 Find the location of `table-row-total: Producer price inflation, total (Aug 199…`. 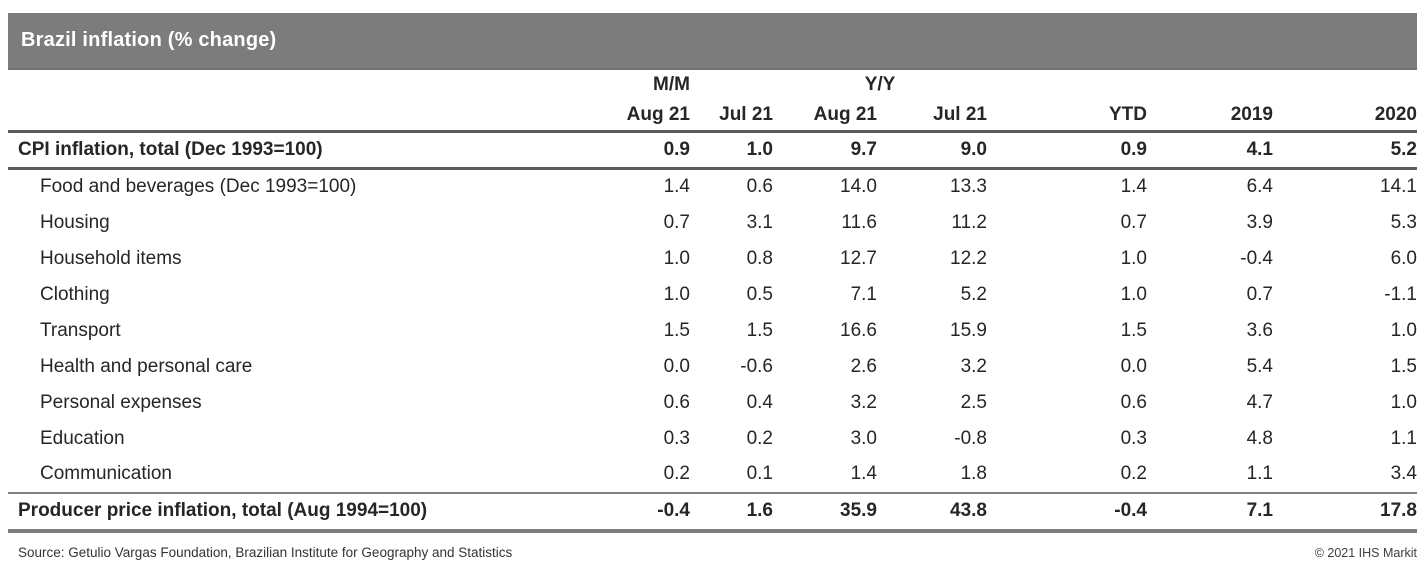

table-row-total: Producer price inflation, total (Aug 199… is located at coordinates (712, 511).